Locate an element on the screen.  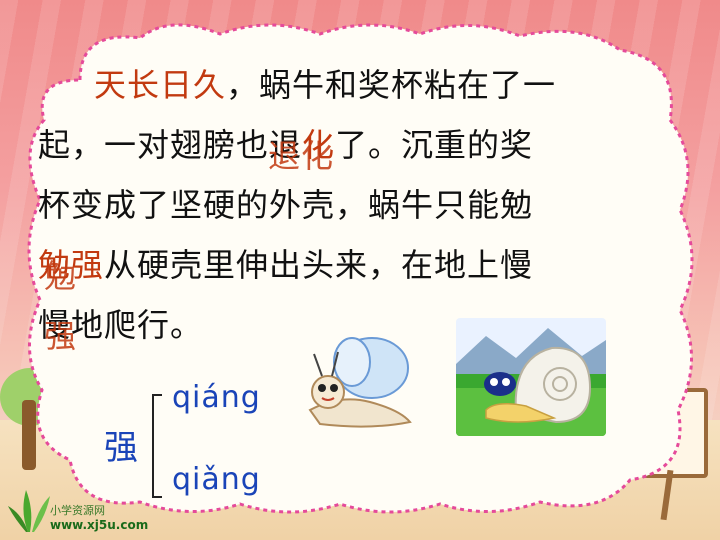
character-qiang: 强 is located at coordinates (121, 448).